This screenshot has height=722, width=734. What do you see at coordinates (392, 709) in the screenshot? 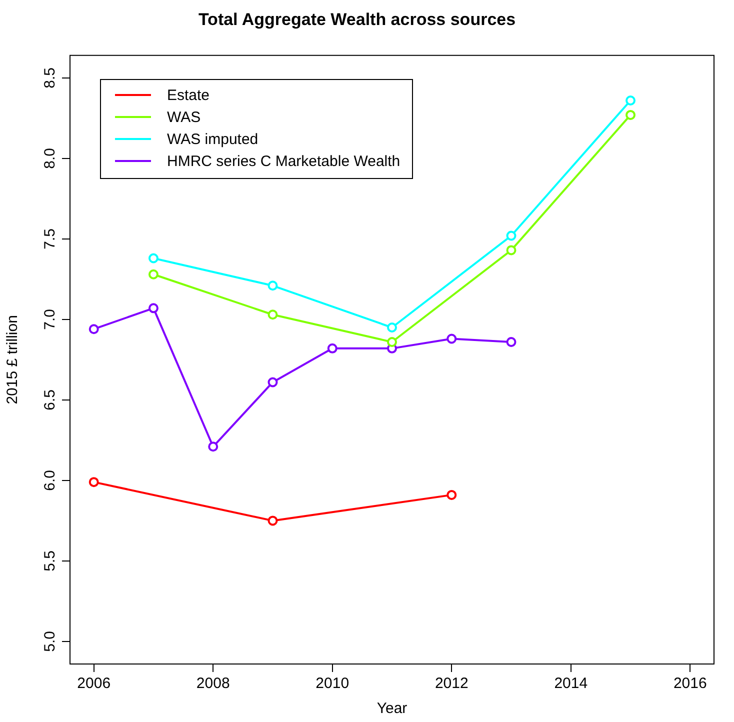
I see `x-axis-title: Year` at bounding box center [392, 709].